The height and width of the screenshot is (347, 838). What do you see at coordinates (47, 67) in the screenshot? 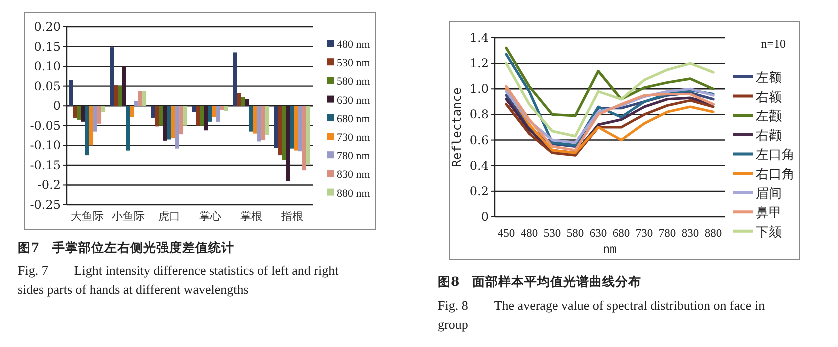
I see `y-tick-label: 0.10` at bounding box center [47, 67].